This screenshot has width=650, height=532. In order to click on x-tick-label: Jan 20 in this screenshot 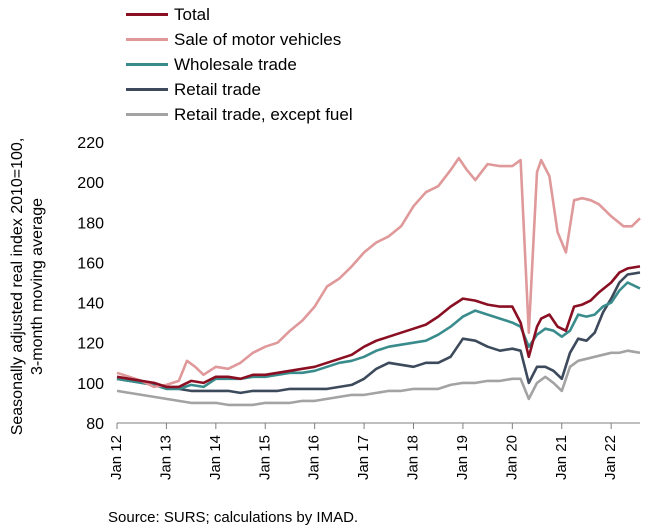, I will do `click(511, 457)`.